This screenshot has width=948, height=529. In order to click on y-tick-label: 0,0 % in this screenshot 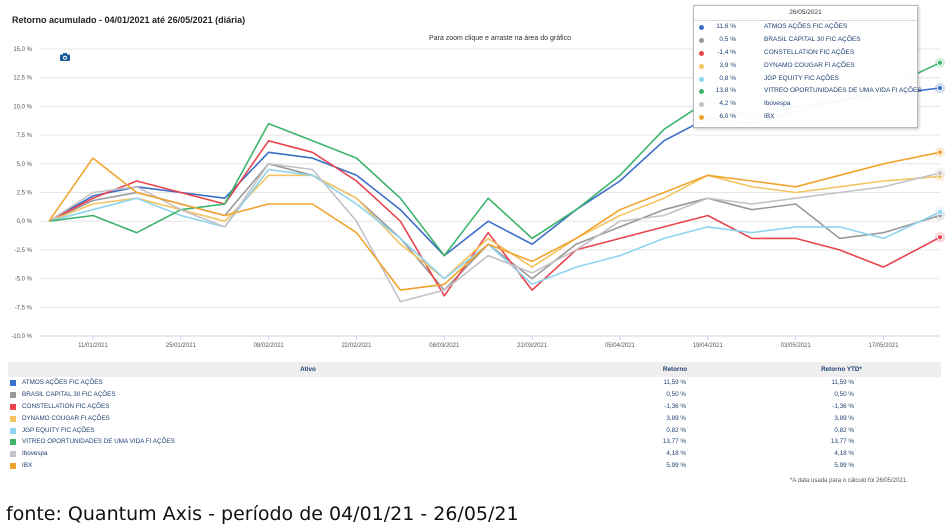, I will do `click(25, 222)`.